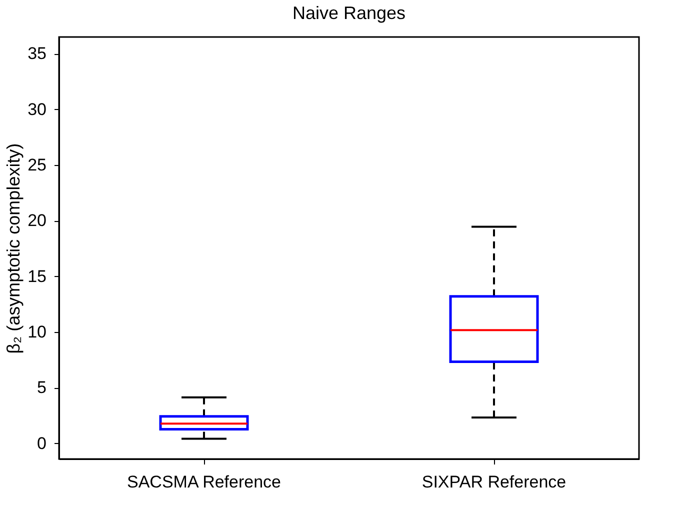 This screenshot has height=517, width=674. Describe the element at coordinates (37, 276) in the screenshot. I see `y-tick-label: 15` at that location.